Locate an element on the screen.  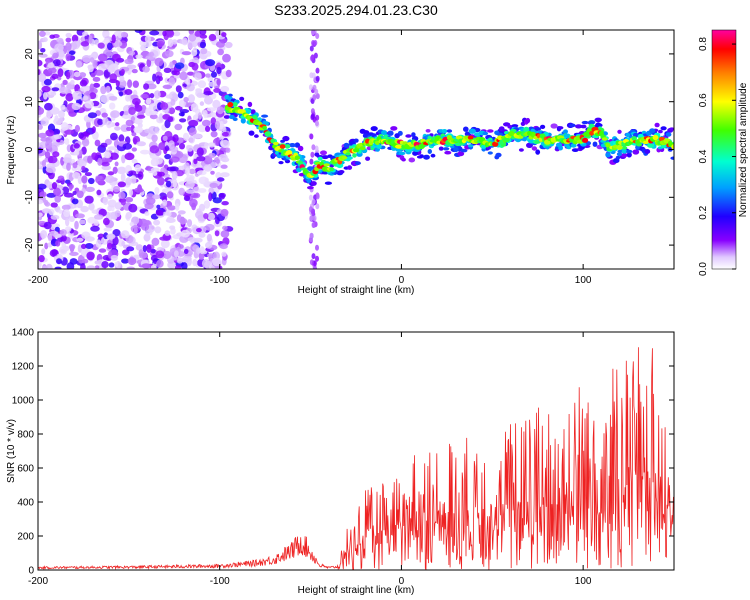
x-tick-label: 0 is located at coordinates (402, 280).